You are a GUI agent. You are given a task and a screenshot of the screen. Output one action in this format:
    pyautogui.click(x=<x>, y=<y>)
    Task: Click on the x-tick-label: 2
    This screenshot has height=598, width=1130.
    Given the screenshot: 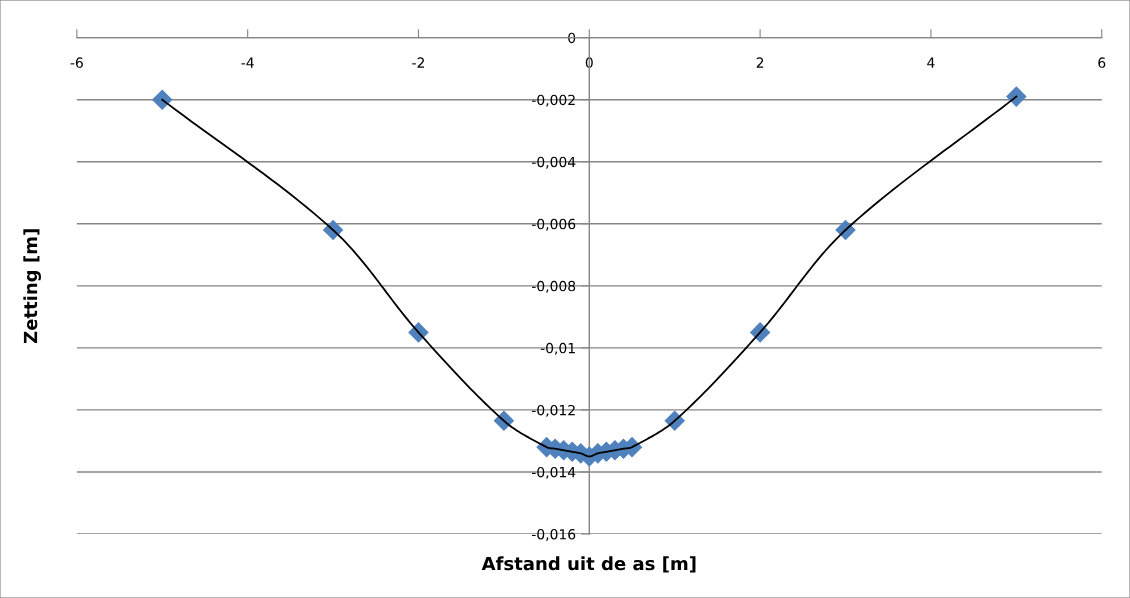 What is the action you would take?
    pyautogui.click(x=760, y=62)
    